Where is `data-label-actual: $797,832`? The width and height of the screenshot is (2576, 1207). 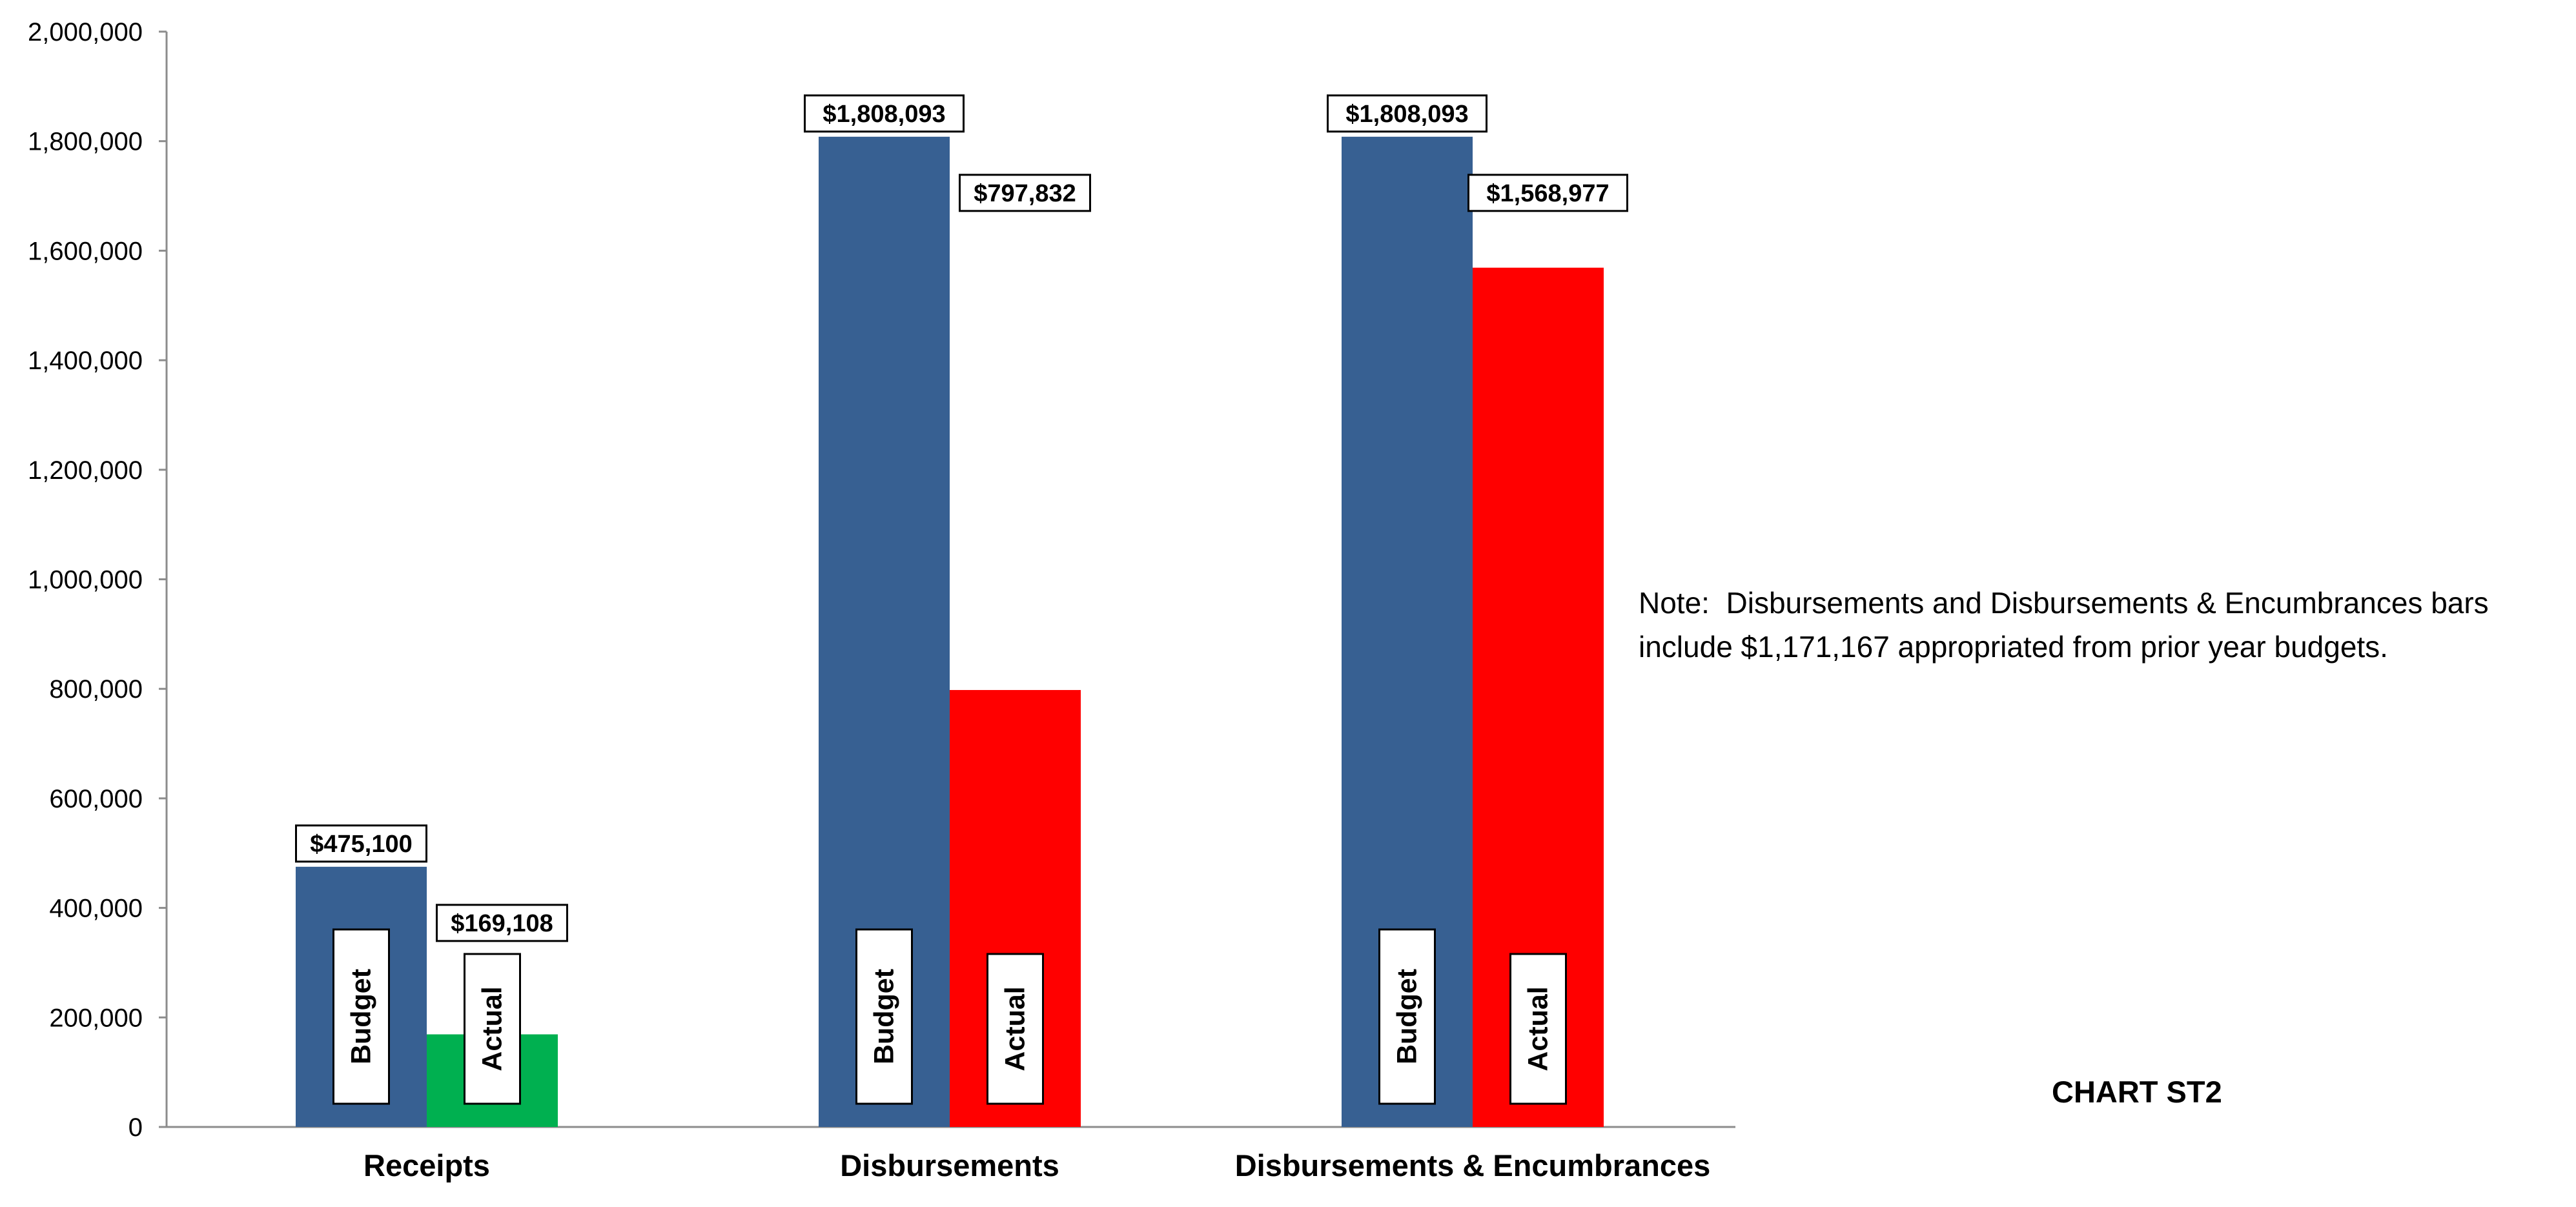 data-label-actual: $797,832 is located at coordinates (1025, 194).